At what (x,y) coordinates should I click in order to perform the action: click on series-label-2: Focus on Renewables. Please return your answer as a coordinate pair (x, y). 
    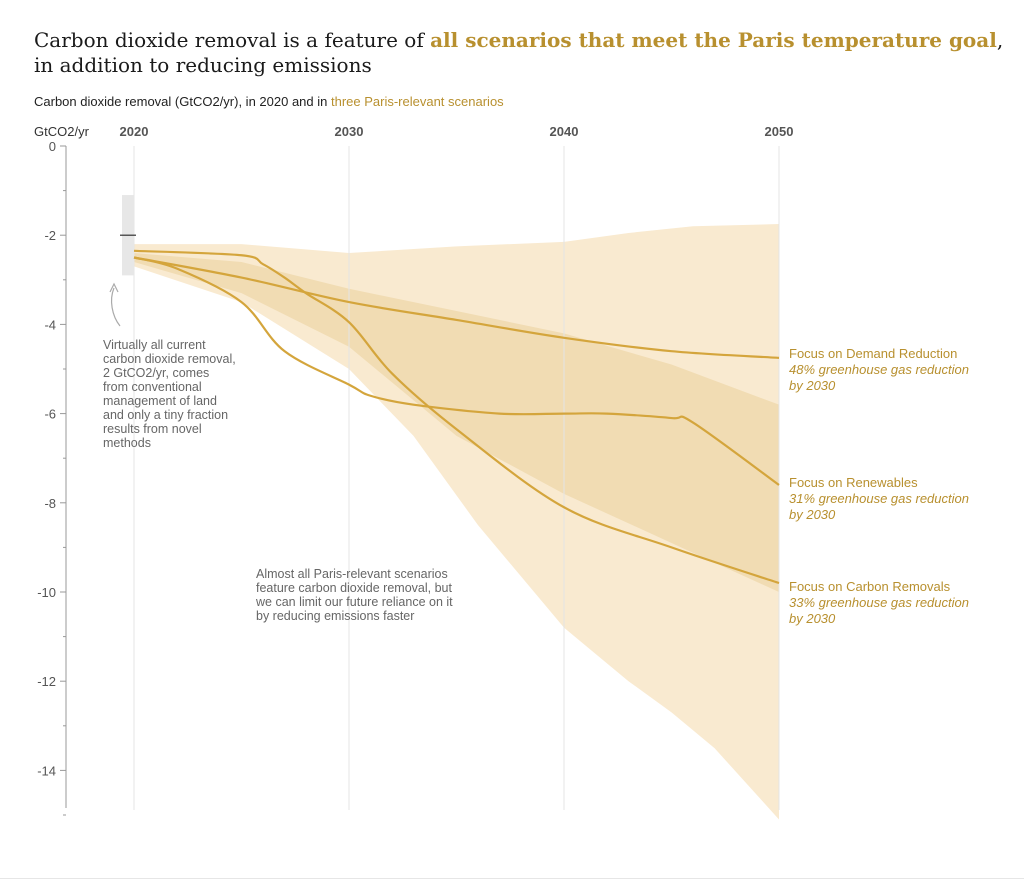
    Looking at the image, I should click on (853, 482).